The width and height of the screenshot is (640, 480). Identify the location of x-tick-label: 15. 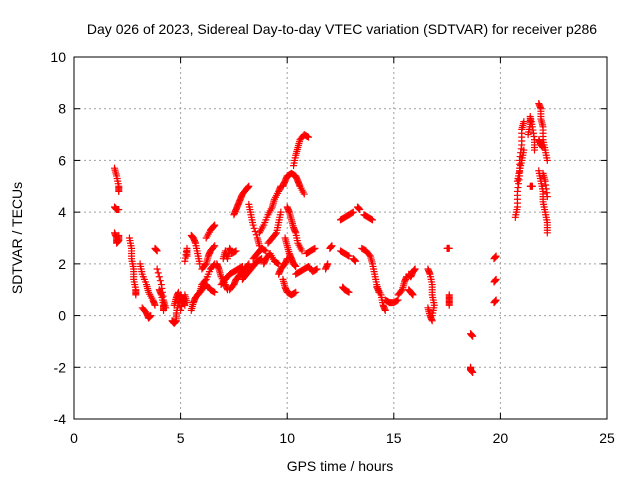
(394, 438).